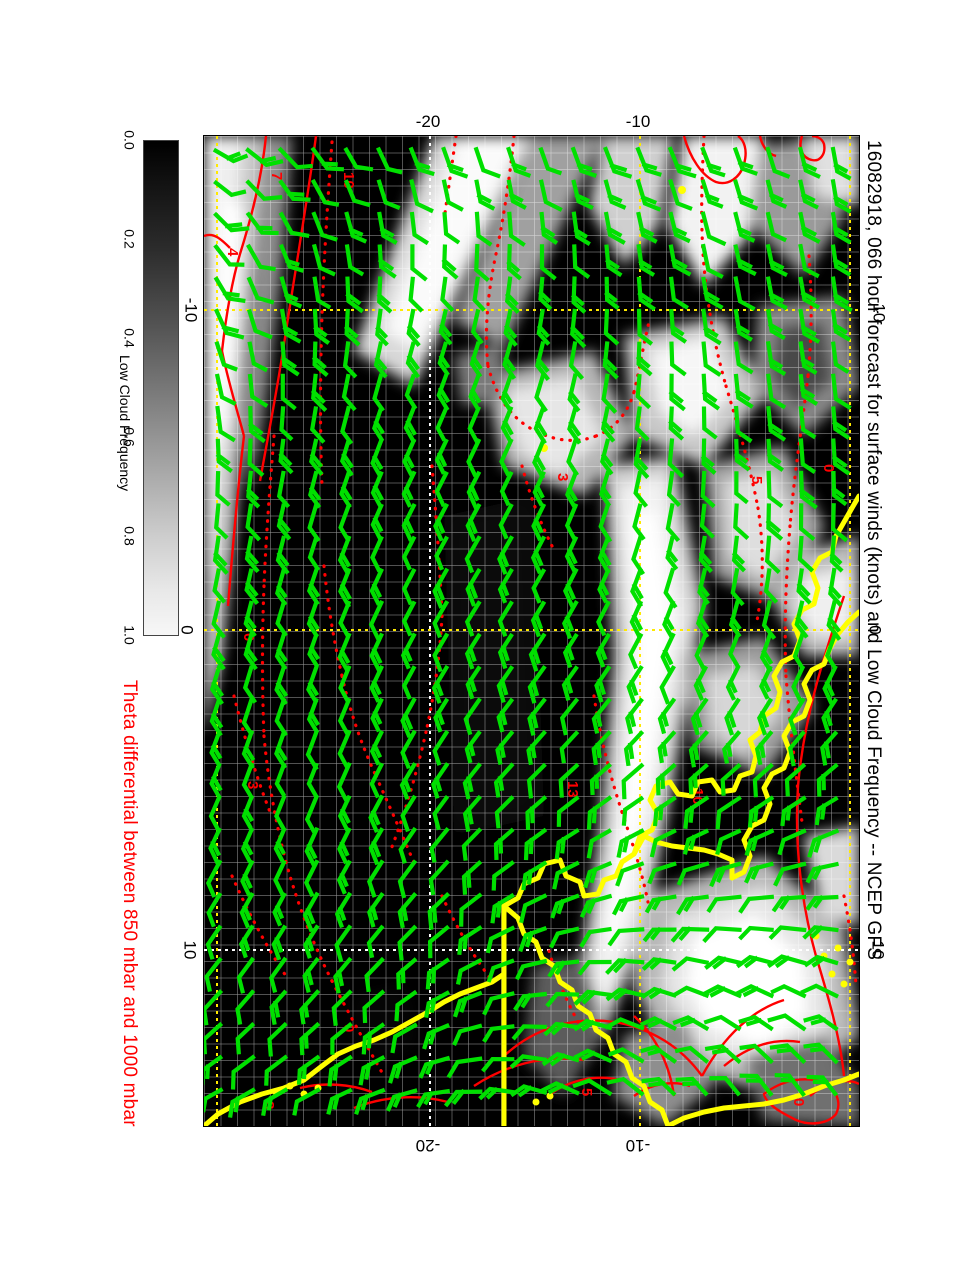  Describe the element at coordinates (756, 480) in the screenshot. I see `contour-label-5: 5` at that location.